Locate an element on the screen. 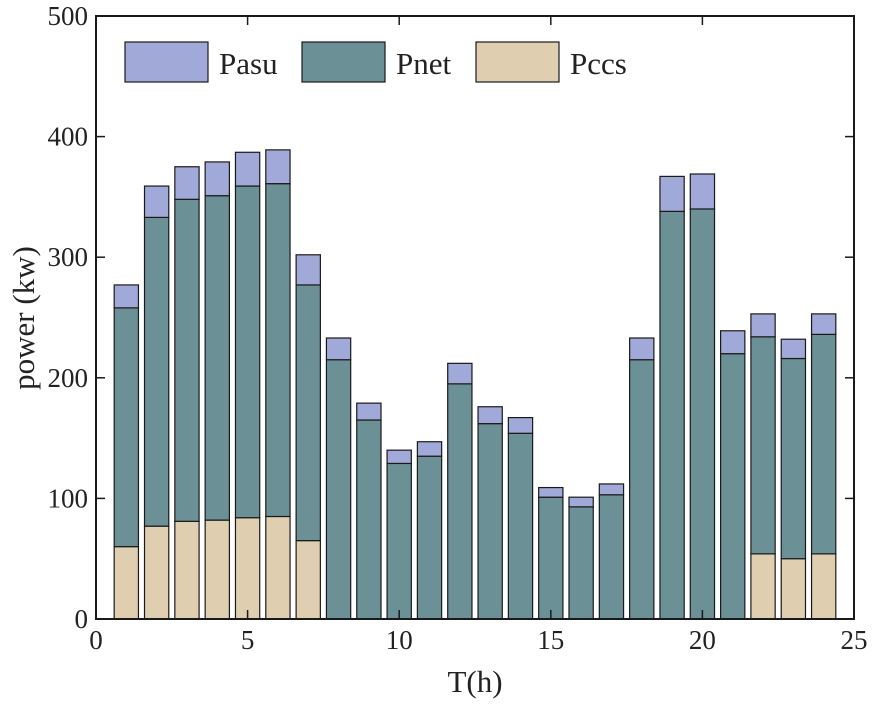  y-tick-label-100: 100 is located at coordinates (68, 498).